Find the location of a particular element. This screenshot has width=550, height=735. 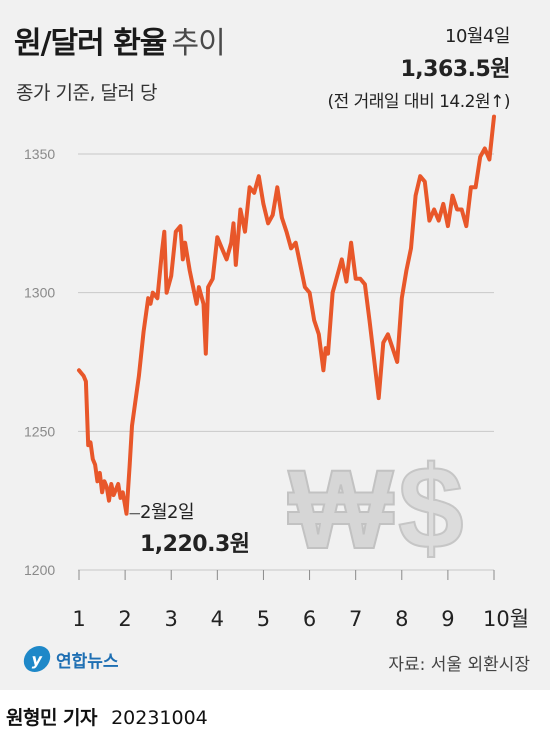

latest-date: 10월4일 is located at coordinates (477, 36).